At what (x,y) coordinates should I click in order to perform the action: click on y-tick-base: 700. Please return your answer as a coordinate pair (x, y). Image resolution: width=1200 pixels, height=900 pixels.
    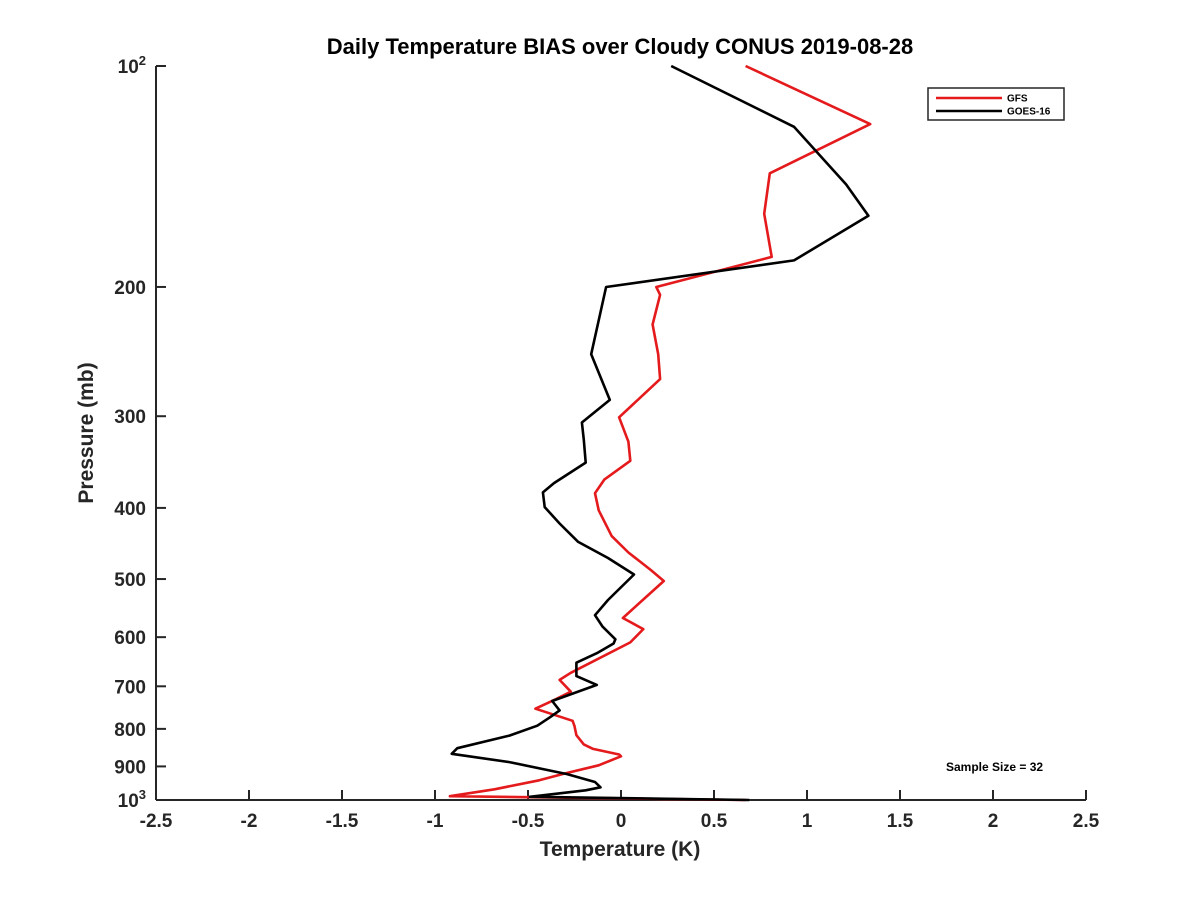
    Looking at the image, I should click on (130, 687).